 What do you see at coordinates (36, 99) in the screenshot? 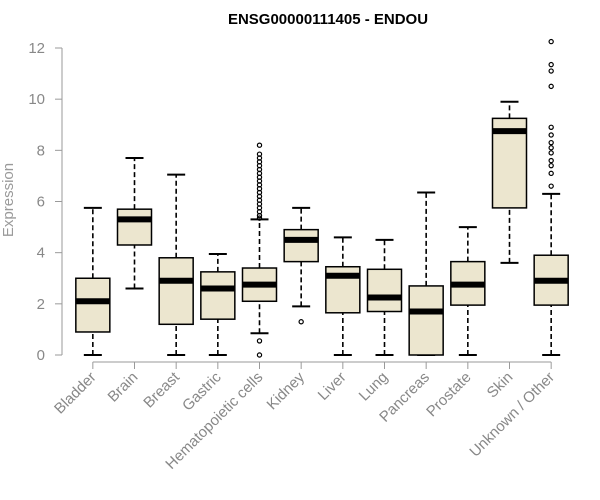
I see `y-tick-label: 10` at bounding box center [36, 99].